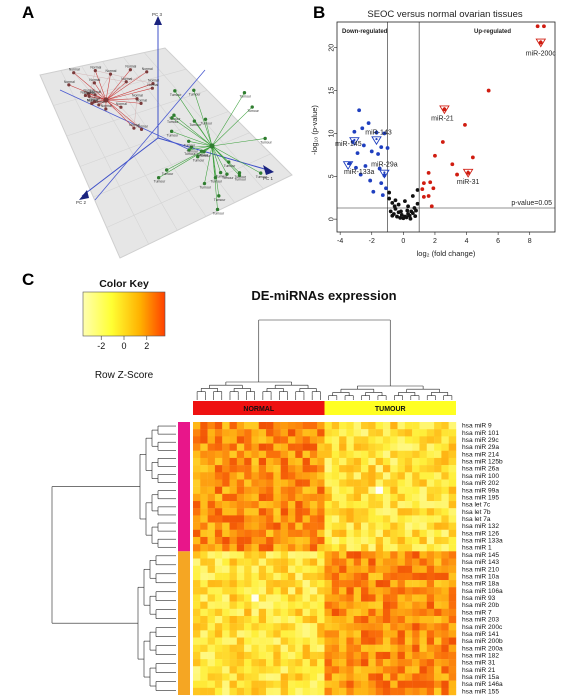 This screenshot has width=567, height=698. Describe the element at coordinates (480, 433) in the screenshot. I see `heatmap-row-label: hsa miR 101` at that location.